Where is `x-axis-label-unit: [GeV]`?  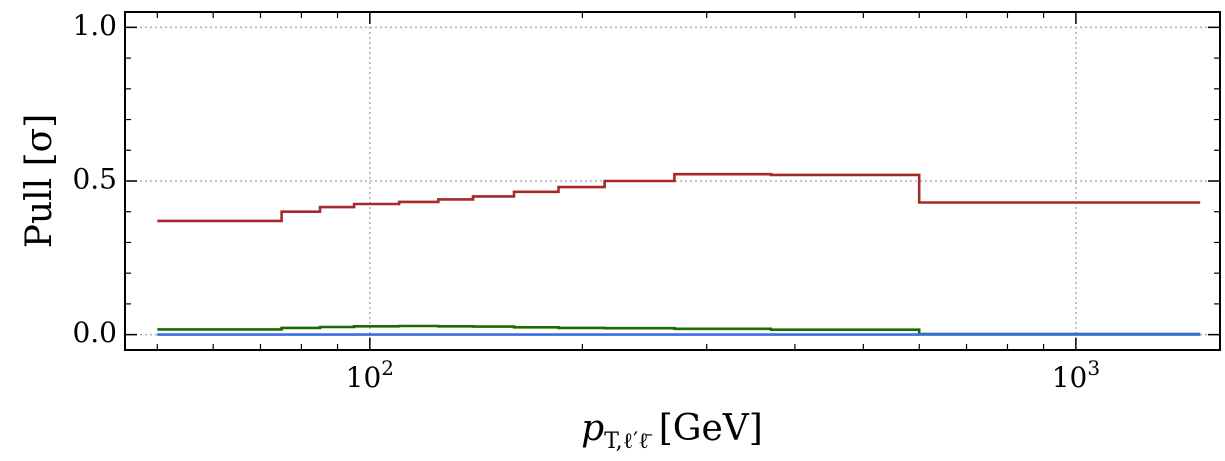
x-axis-label-unit: [GeV] is located at coordinates (711, 428).